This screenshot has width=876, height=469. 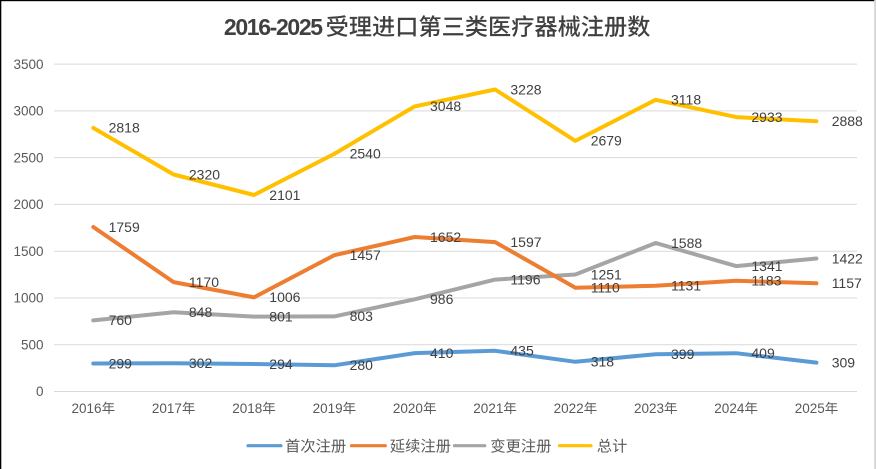 I want to click on svg-text: 1422, so click(x=847, y=258).